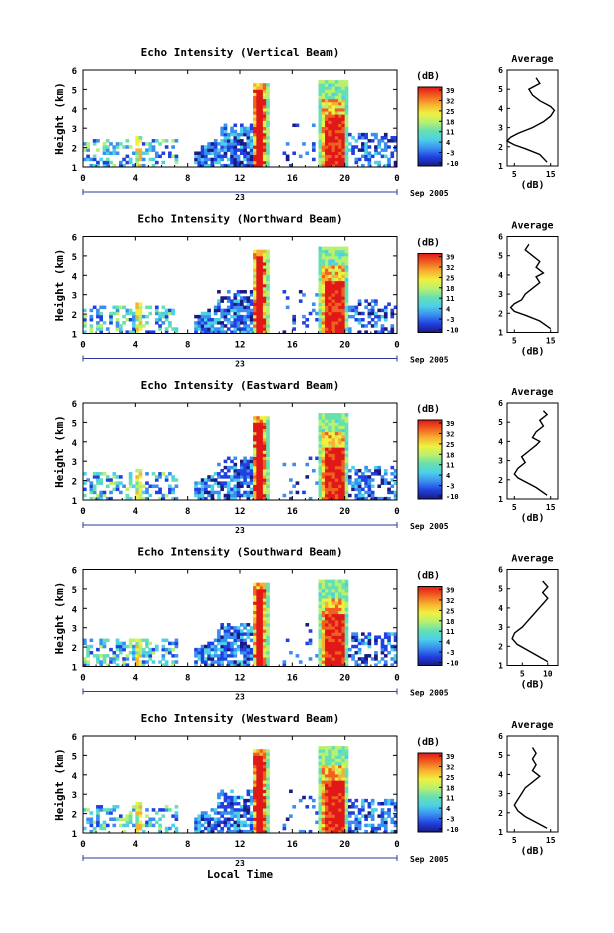 The width and height of the screenshot is (614, 933). I want to click on panel-title: Echo Intensity (Westward Beam), so click(240, 718).